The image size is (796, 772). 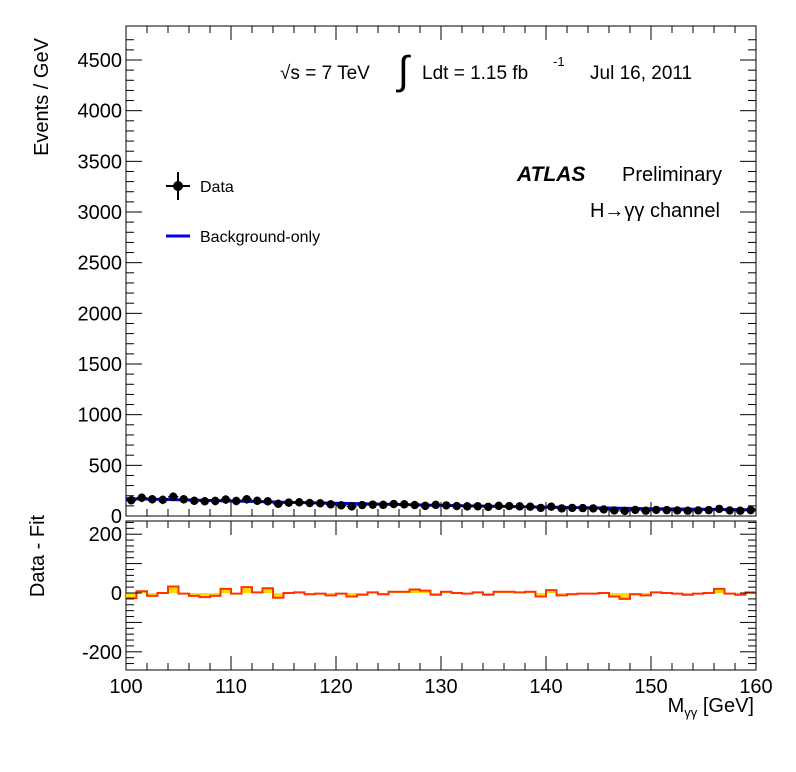 What do you see at coordinates (100, 365) in the screenshot?
I see `main-ytick-label: 1500` at bounding box center [100, 365].